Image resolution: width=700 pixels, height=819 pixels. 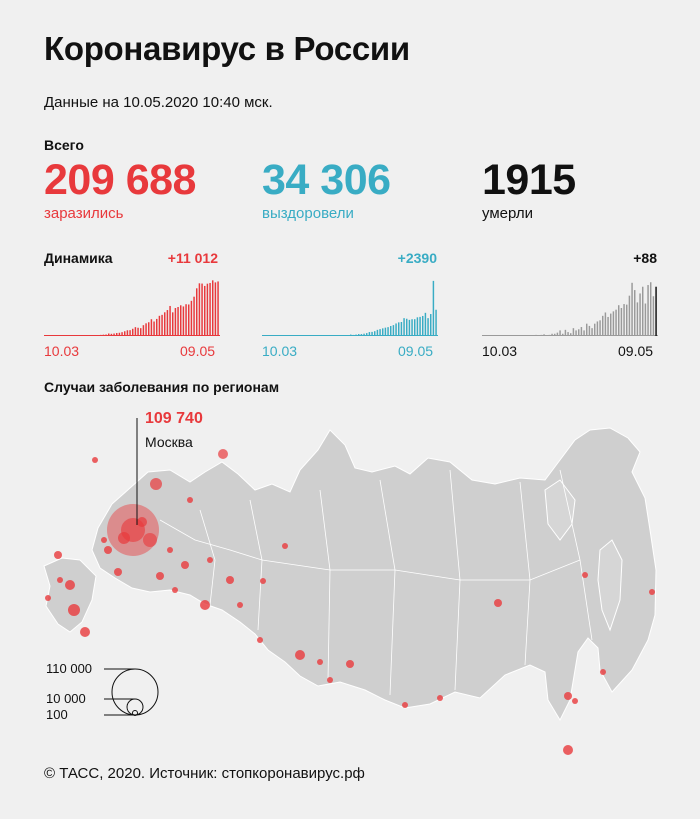 I want to click on moscow-cases: 109 740, so click(x=174, y=418).